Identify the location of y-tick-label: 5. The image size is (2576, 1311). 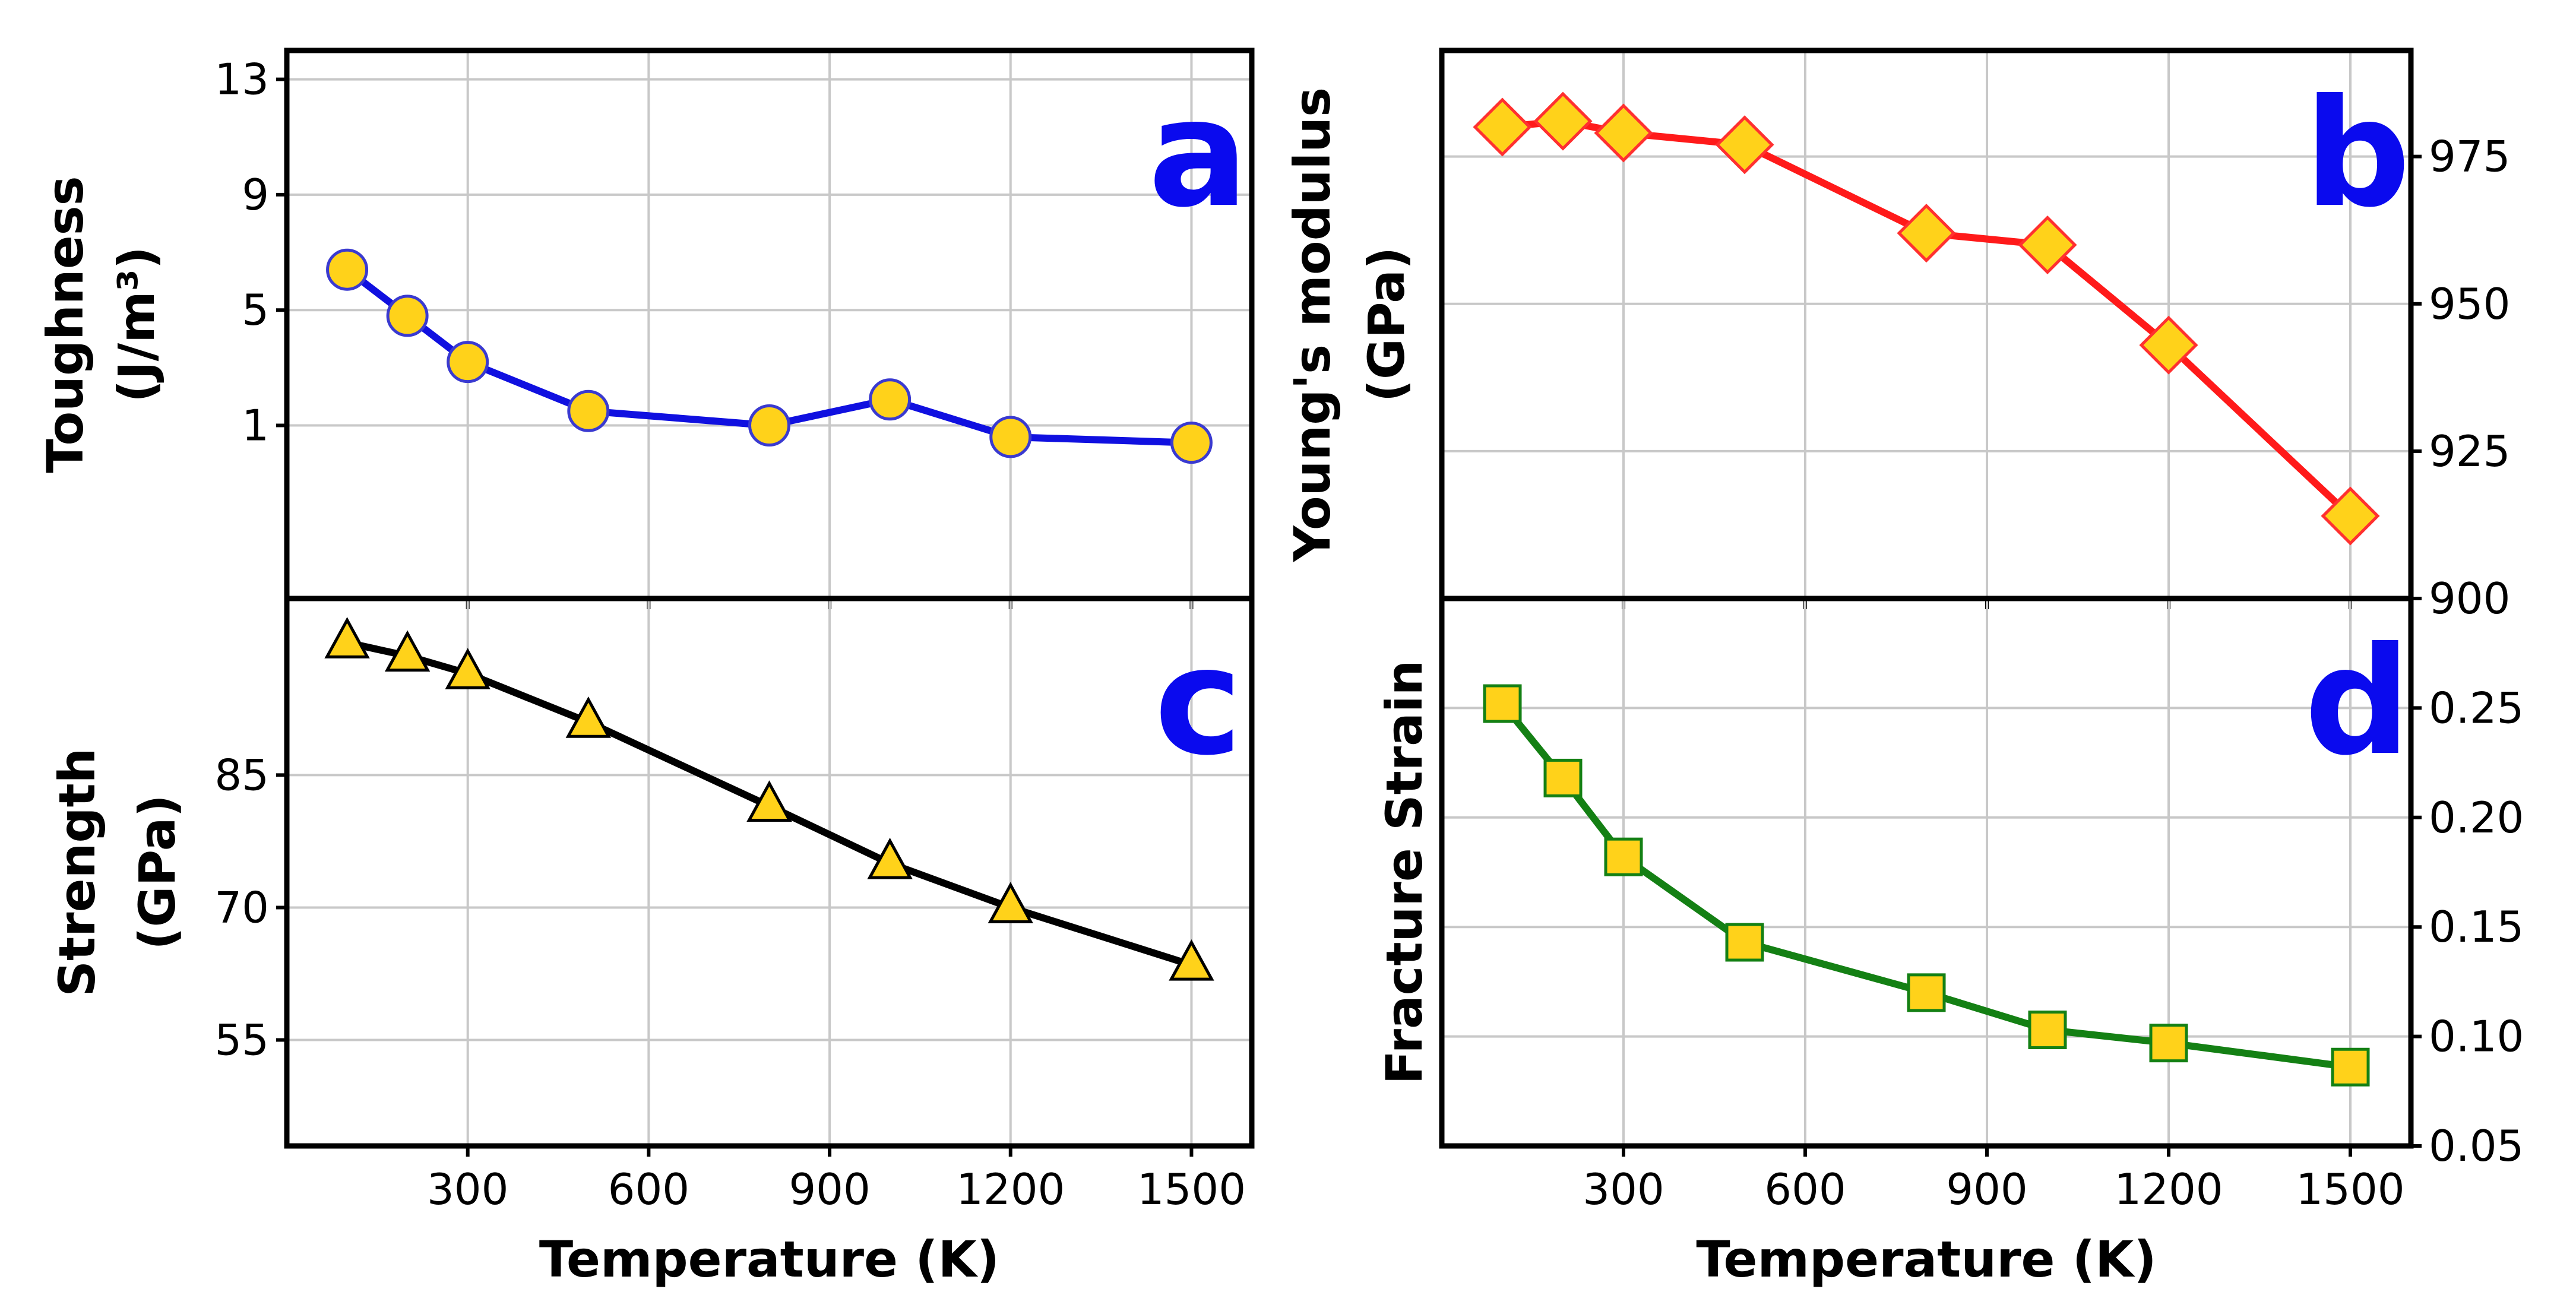
(255, 310).